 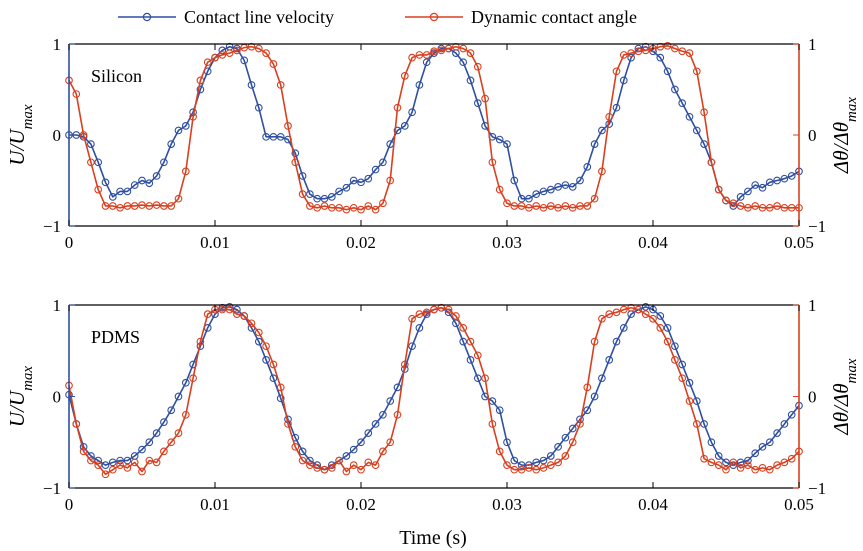 I want to click on x-tick-label: 0, so click(x=69, y=504).